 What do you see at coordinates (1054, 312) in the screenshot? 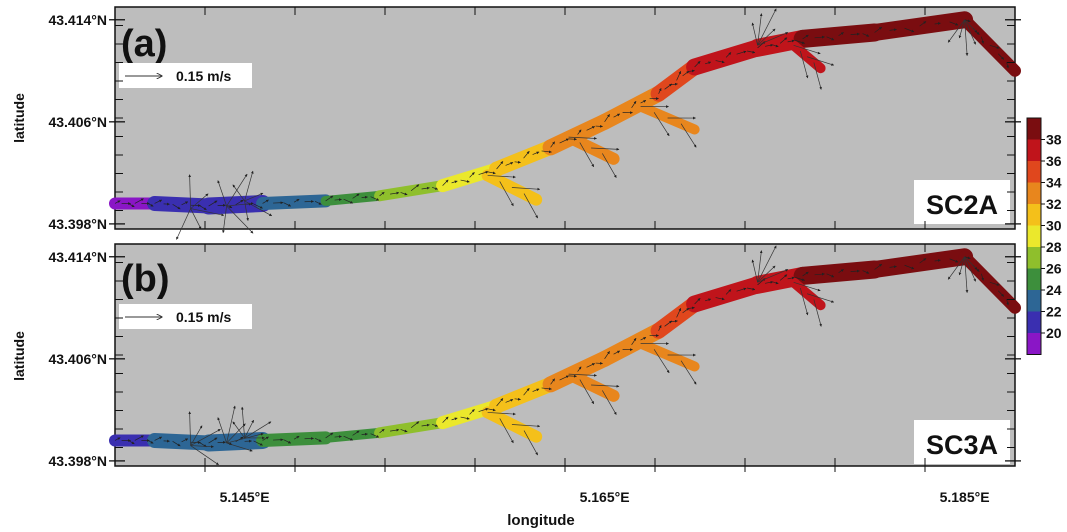
I see `colorbar-tick-label: 22` at bounding box center [1054, 312].